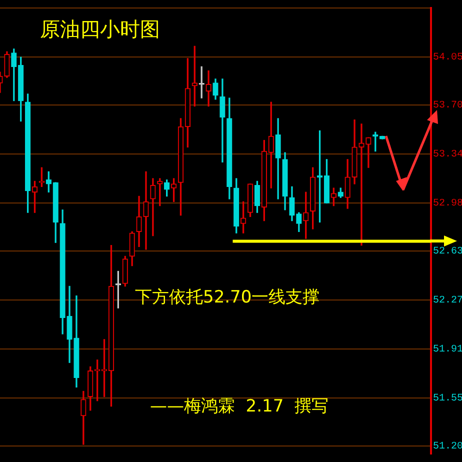 This screenshot has height=462, width=462. What do you see at coordinates (100, 29) in the screenshot?
I see `text: 原油四小时图` at bounding box center [100, 29].